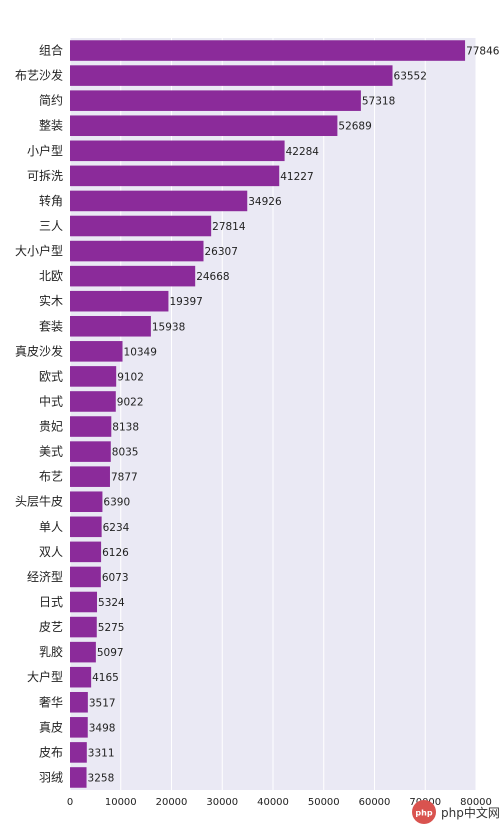 This screenshot has height=832, width=500. Describe the element at coordinates (39, 501) in the screenshot. I see `category-label: 头层牛皮` at that location.